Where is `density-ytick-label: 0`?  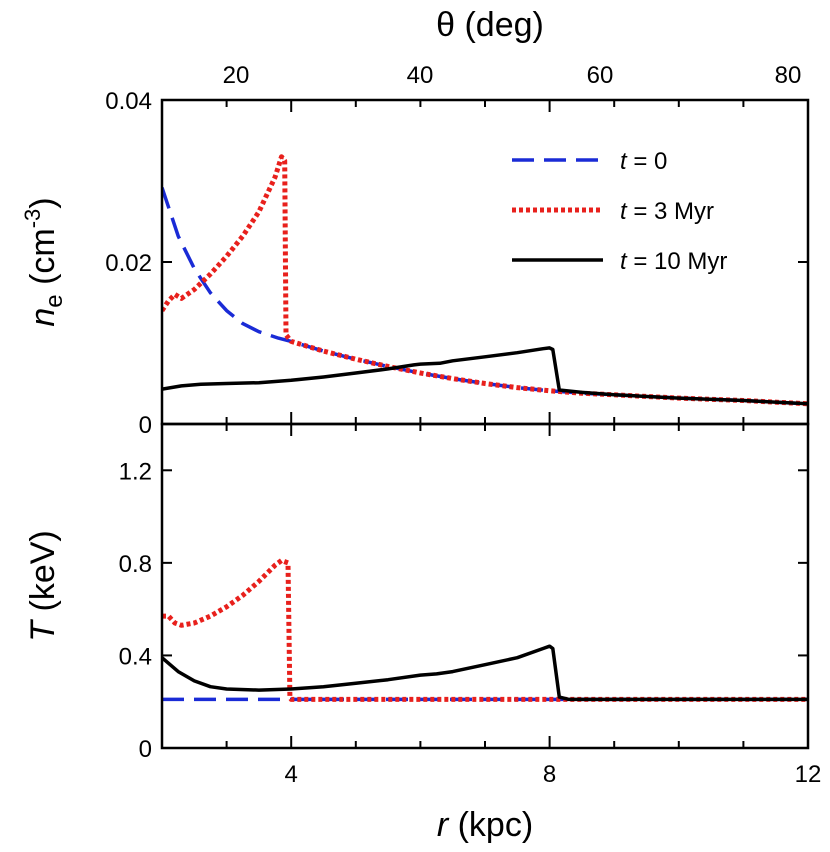 density-ytick-label: 0 is located at coordinates (145, 425).